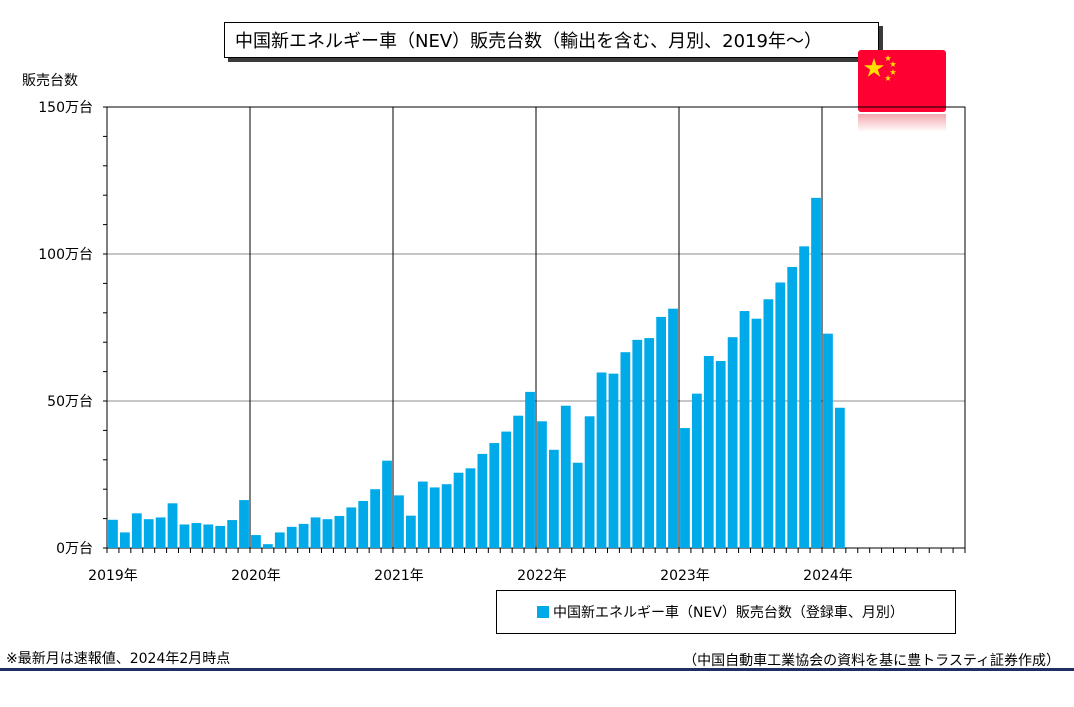  Describe the element at coordinates (65, 255) in the screenshot. I see `y-tick-label: 100万台` at that location.